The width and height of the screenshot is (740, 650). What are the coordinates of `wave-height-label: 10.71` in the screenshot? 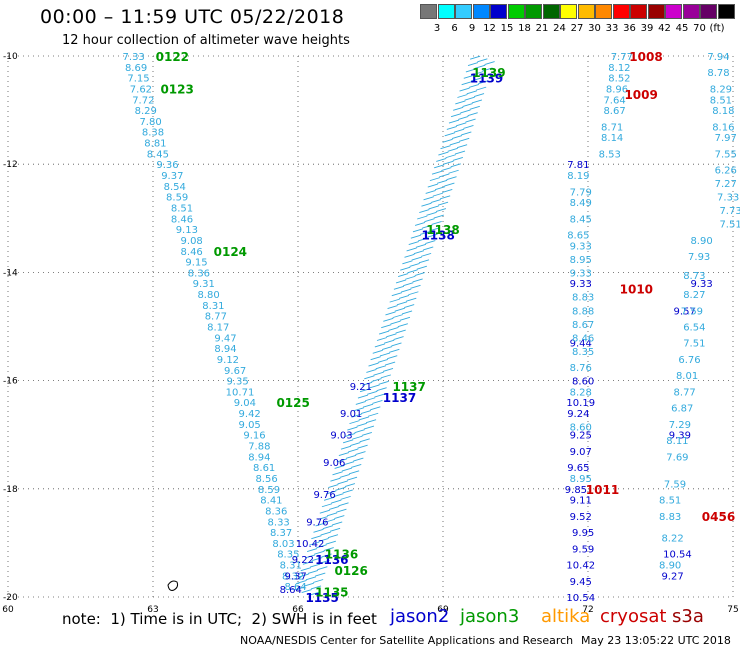 It's located at (240, 392).